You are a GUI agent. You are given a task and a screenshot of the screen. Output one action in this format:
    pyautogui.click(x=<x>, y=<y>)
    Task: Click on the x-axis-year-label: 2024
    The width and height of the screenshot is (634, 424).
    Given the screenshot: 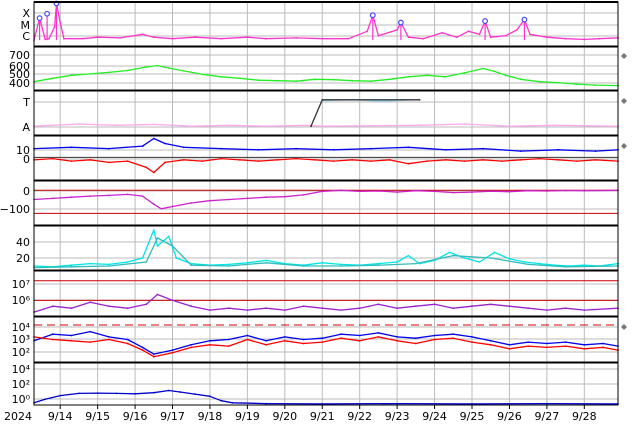 What is the action you would take?
    pyautogui.click(x=18, y=416)
    